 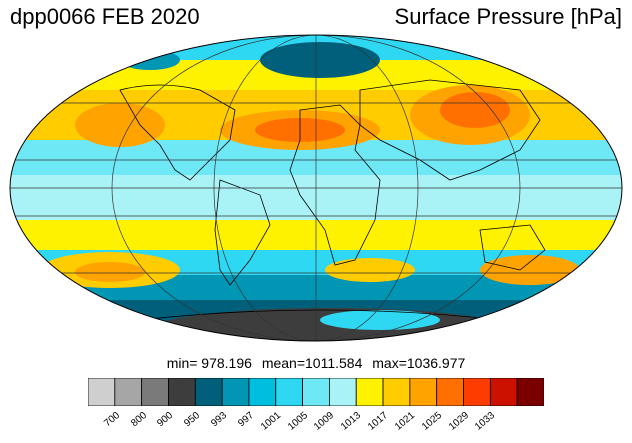 I want to click on colorbar-tick-label: 1029, so click(x=458, y=421).